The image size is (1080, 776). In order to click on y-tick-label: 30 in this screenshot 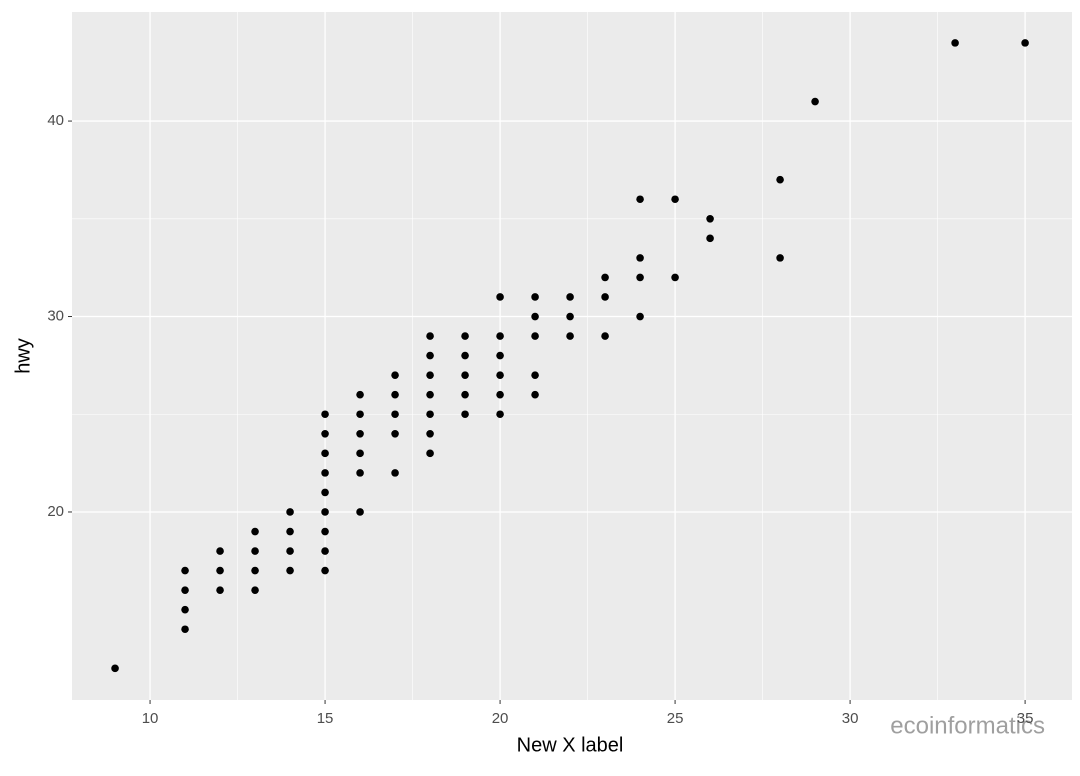, I will do `click(55, 315)`.